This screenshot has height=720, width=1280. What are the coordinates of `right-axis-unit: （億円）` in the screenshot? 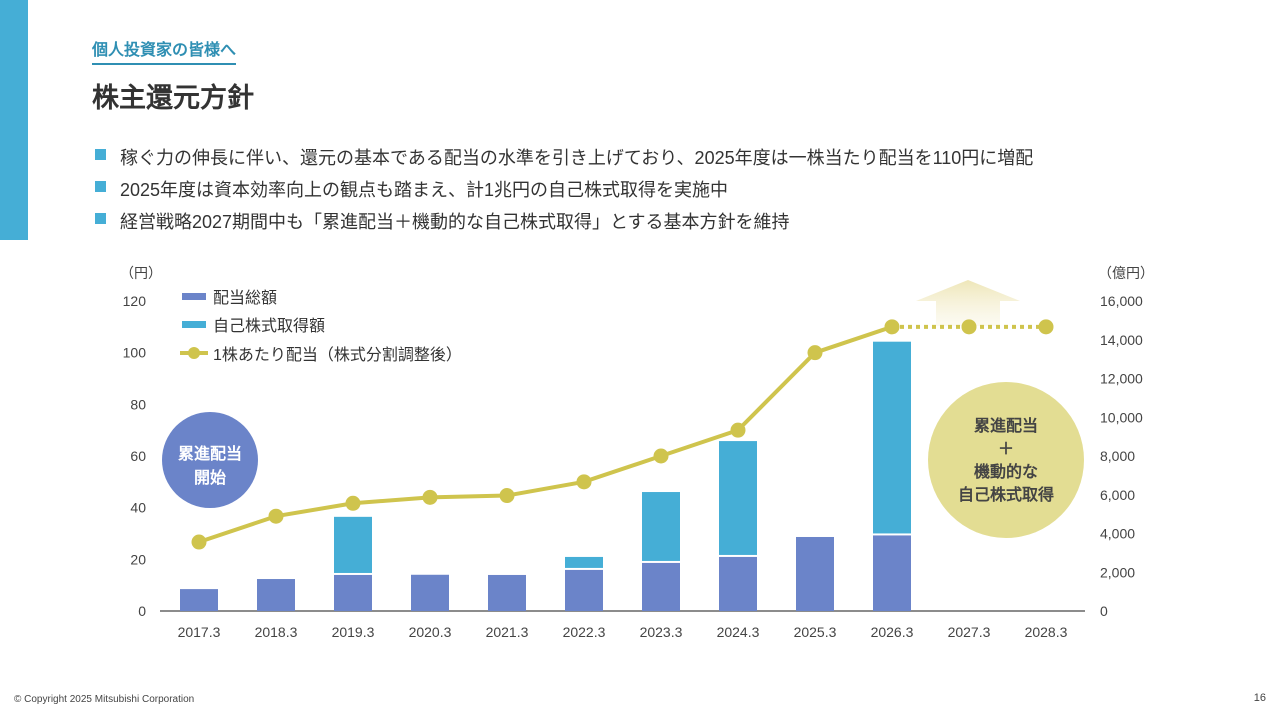 It's located at (1126, 273).